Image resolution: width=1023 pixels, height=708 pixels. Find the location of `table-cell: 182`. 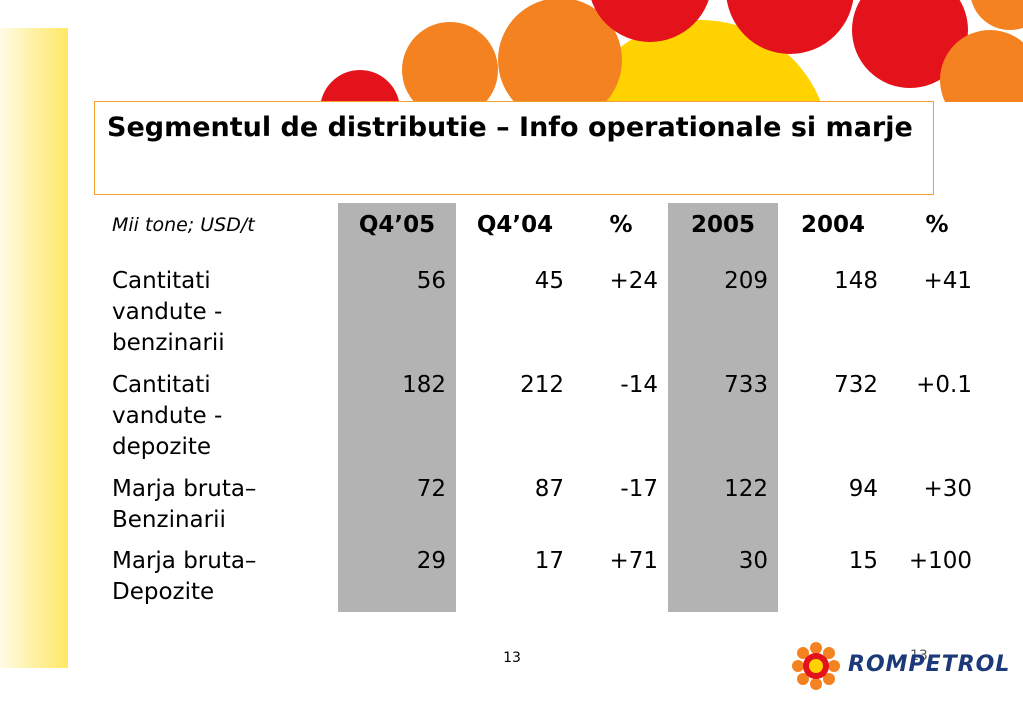

table-cell: 182 is located at coordinates (424, 385).